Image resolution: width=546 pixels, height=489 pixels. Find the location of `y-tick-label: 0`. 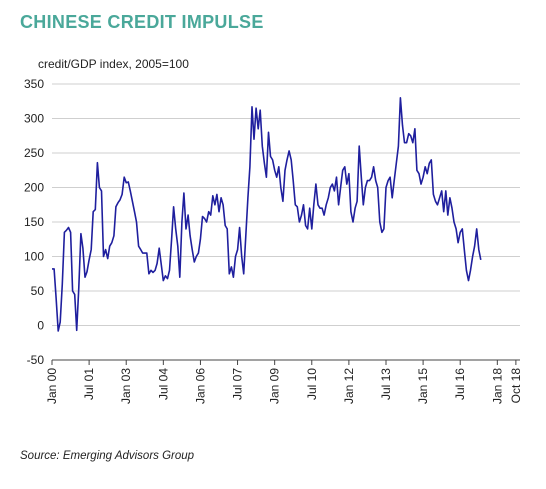

y-tick-label: 0 is located at coordinates (40, 326).